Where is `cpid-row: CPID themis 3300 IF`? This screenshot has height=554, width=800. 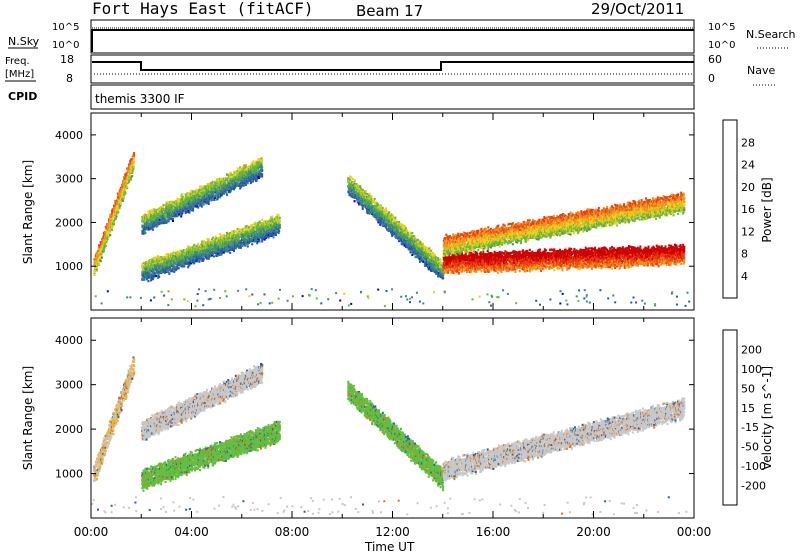
cpid-row: CPID themis 3300 IF is located at coordinates (351, 97).